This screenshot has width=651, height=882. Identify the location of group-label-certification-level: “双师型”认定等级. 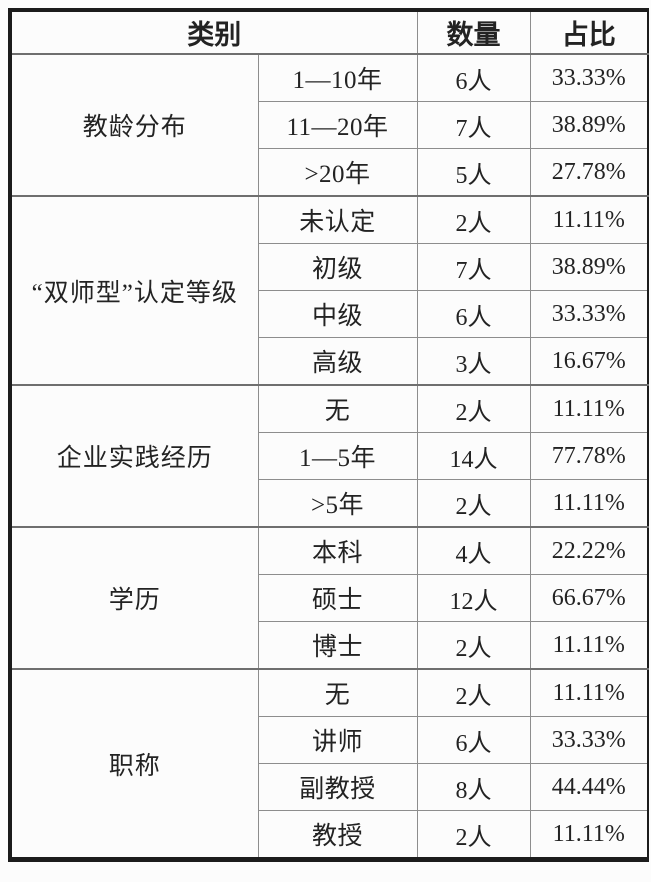
(134, 290).